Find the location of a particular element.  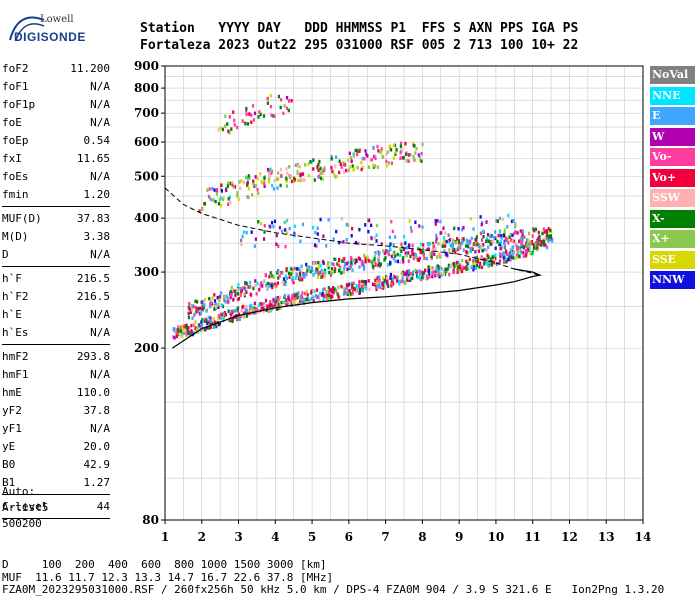

chart-curves is located at coordinates (353, 268).